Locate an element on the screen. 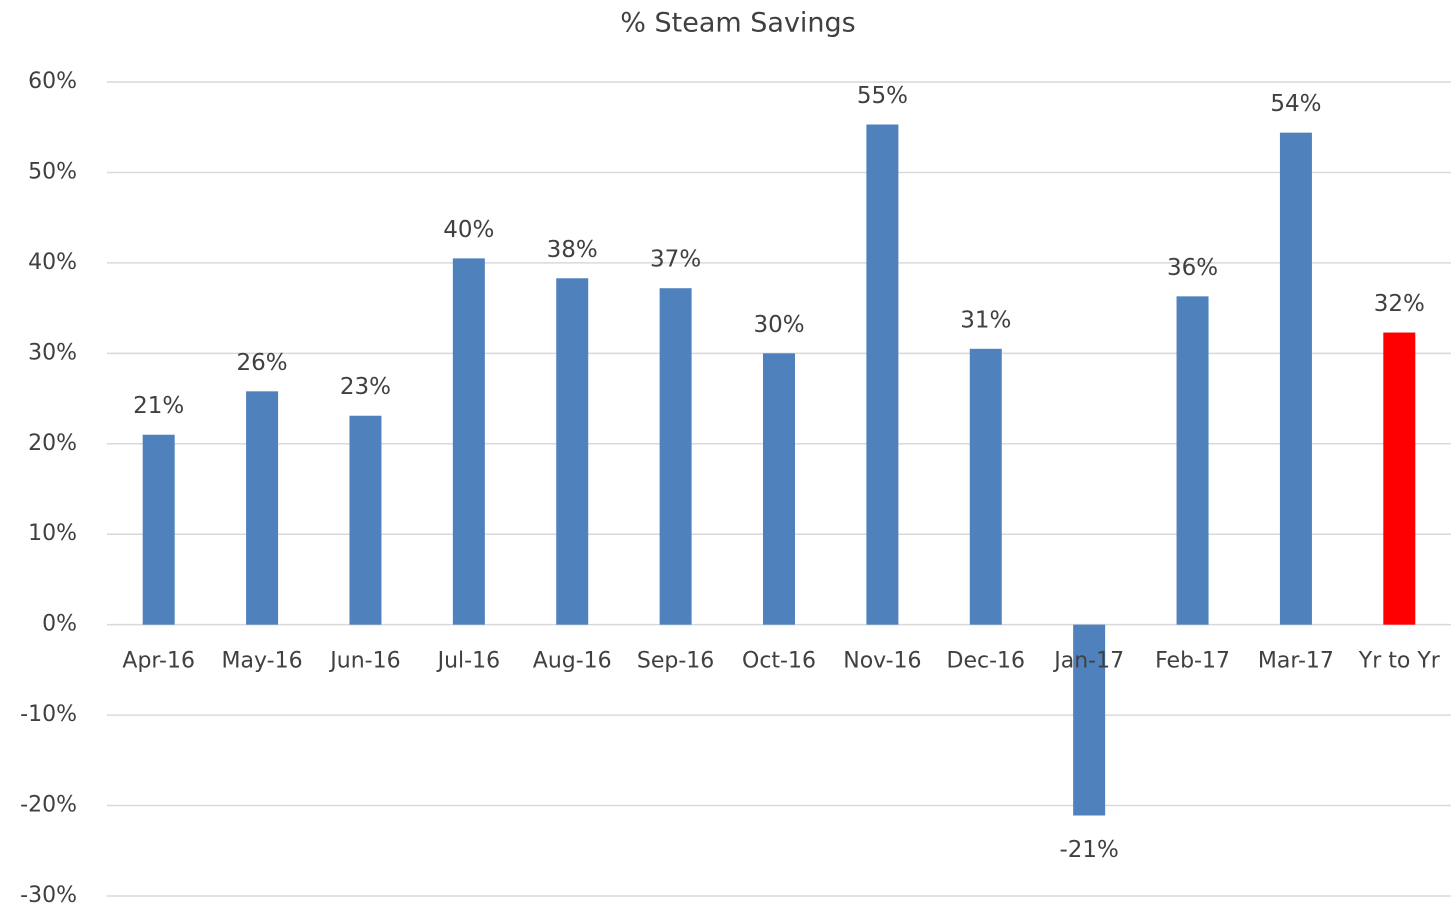  y-tick-label: 20% is located at coordinates (52, 443).